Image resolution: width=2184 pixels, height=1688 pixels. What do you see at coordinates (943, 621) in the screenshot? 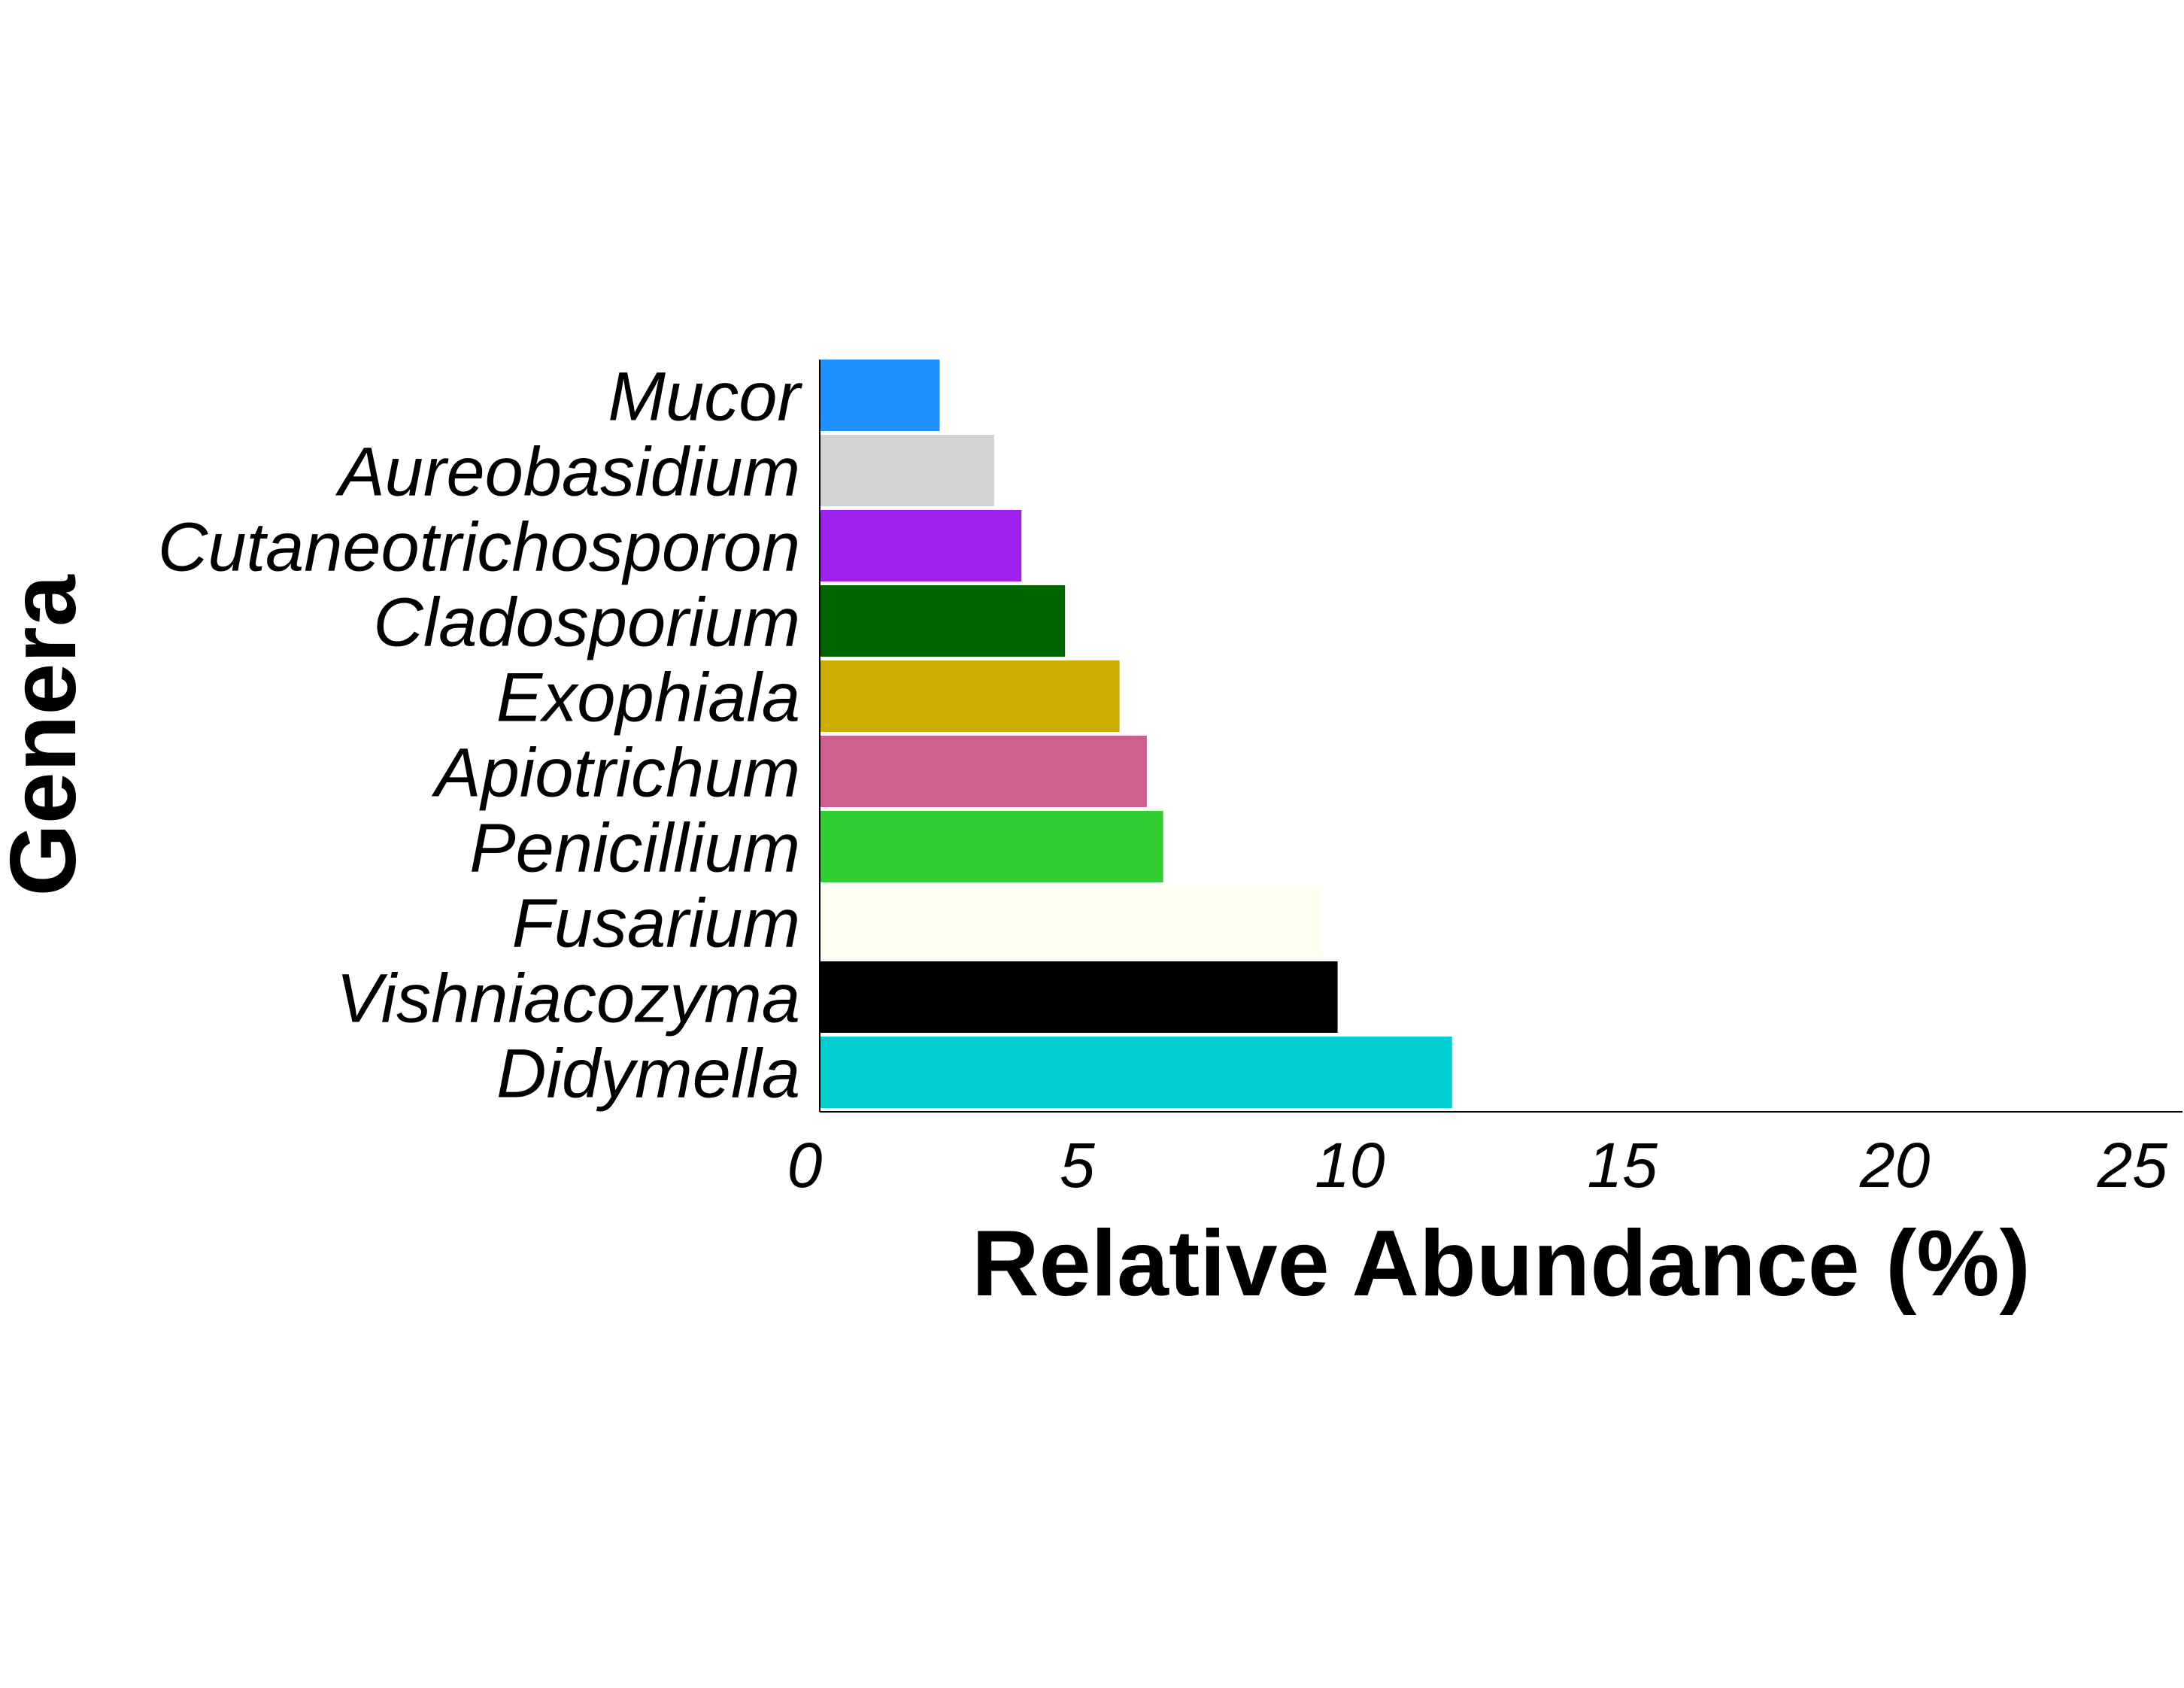
I see `bar-cladosporium` at bounding box center [943, 621].